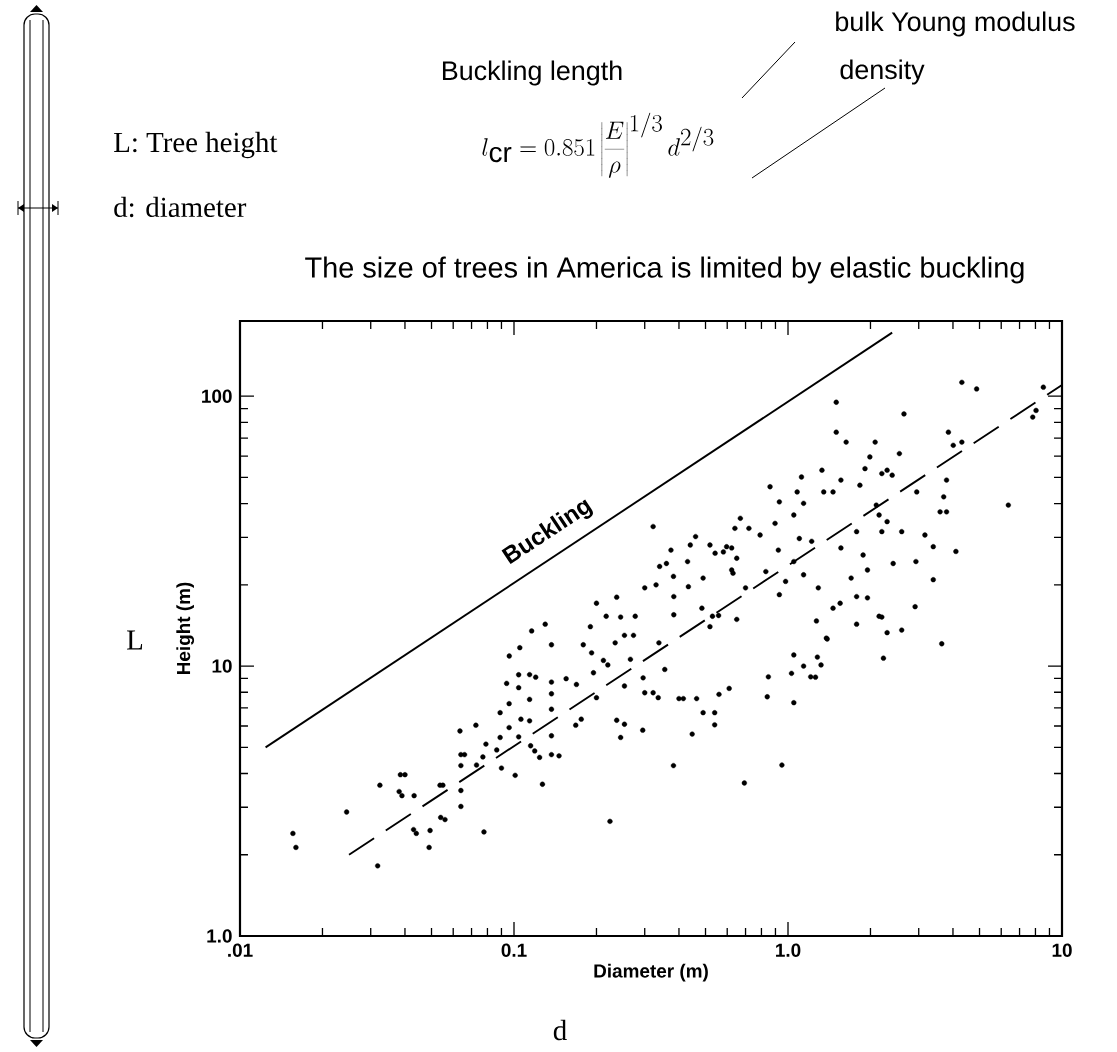 The width and height of the screenshot is (1117, 1052). I want to click on x-tick-label: 1.0, so click(788, 950).